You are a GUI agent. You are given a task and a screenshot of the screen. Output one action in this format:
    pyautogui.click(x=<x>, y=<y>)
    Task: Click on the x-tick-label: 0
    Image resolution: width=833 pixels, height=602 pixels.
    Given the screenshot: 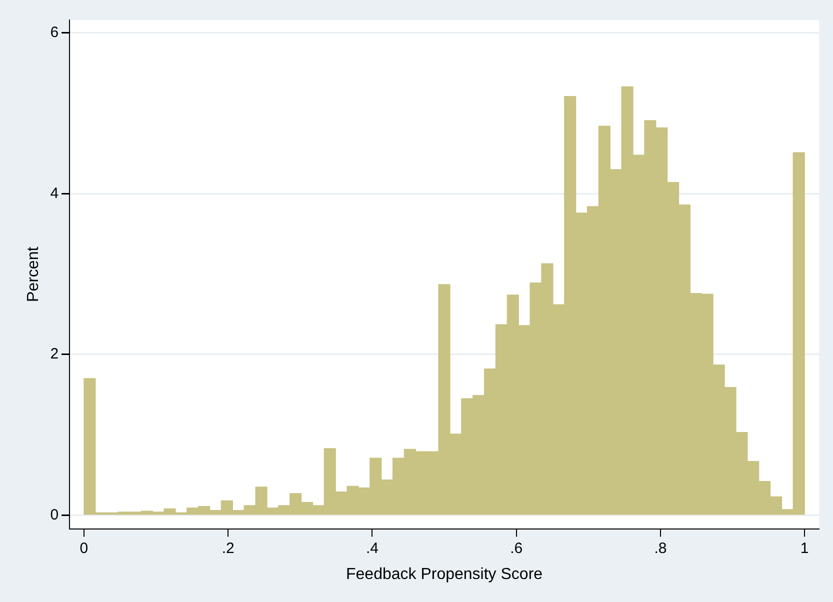 What is the action you would take?
    pyautogui.click(x=84, y=548)
    